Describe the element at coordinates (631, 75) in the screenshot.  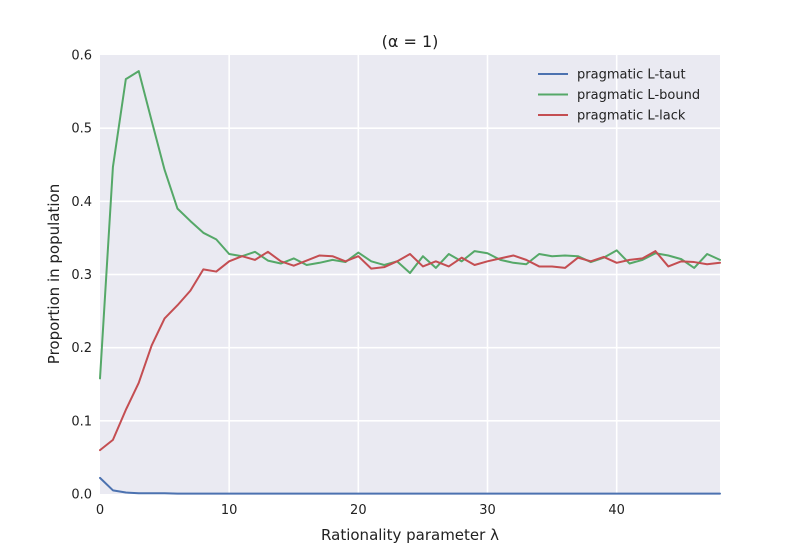
I see `legend-label: pragmatic L-taut` at that location.